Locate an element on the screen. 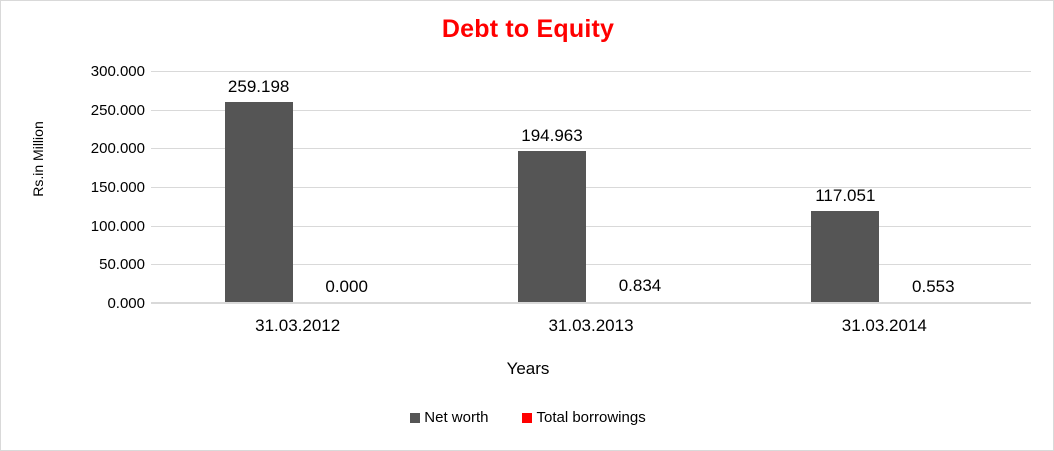 The width and height of the screenshot is (1054, 451). x-axis-line is located at coordinates (591, 302).